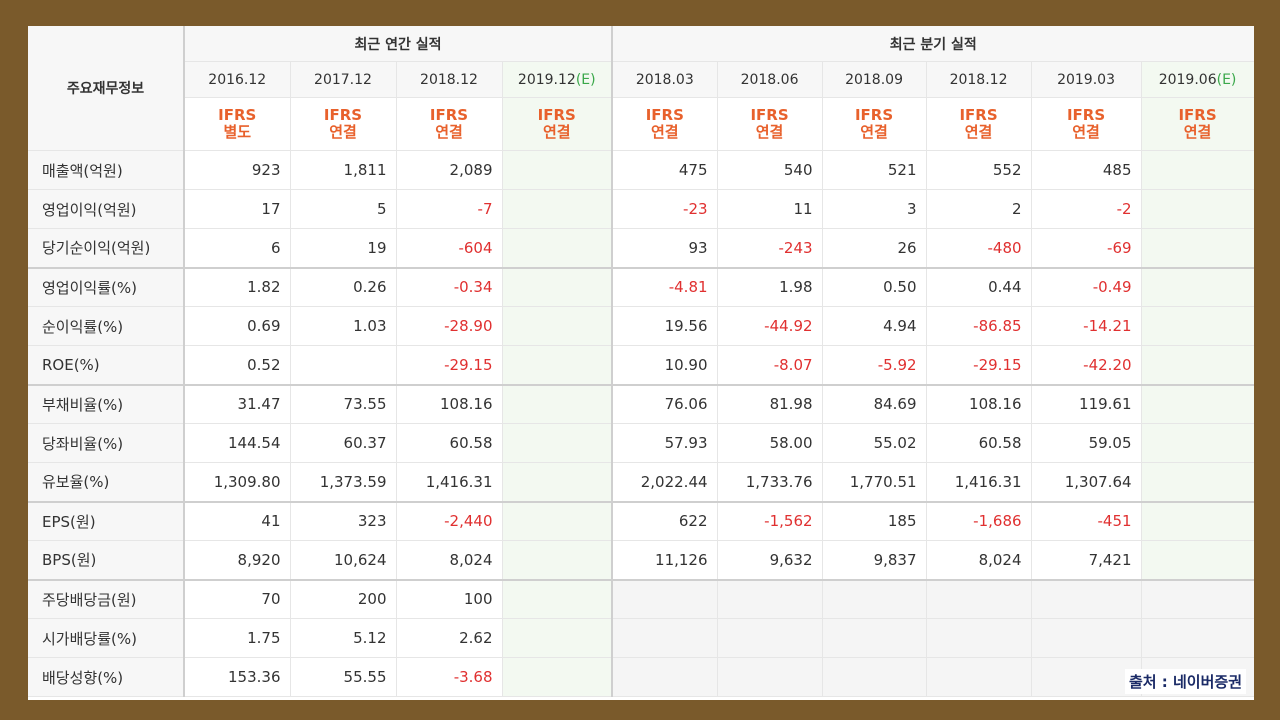 The width and height of the screenshot is (1280, 720). I want to click on cell-value: 521, so click(874, 170).